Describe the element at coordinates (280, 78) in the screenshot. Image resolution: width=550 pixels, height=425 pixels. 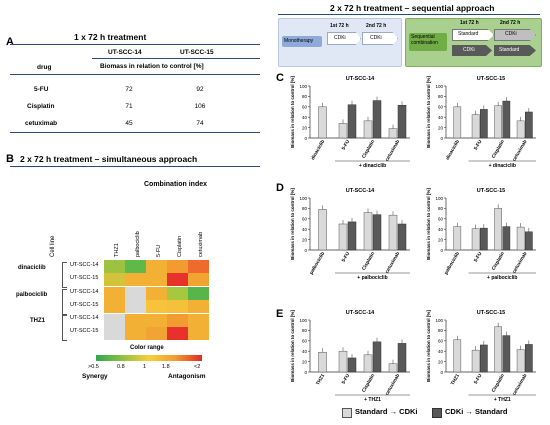
I see `panel-c-letter: C` at that location.